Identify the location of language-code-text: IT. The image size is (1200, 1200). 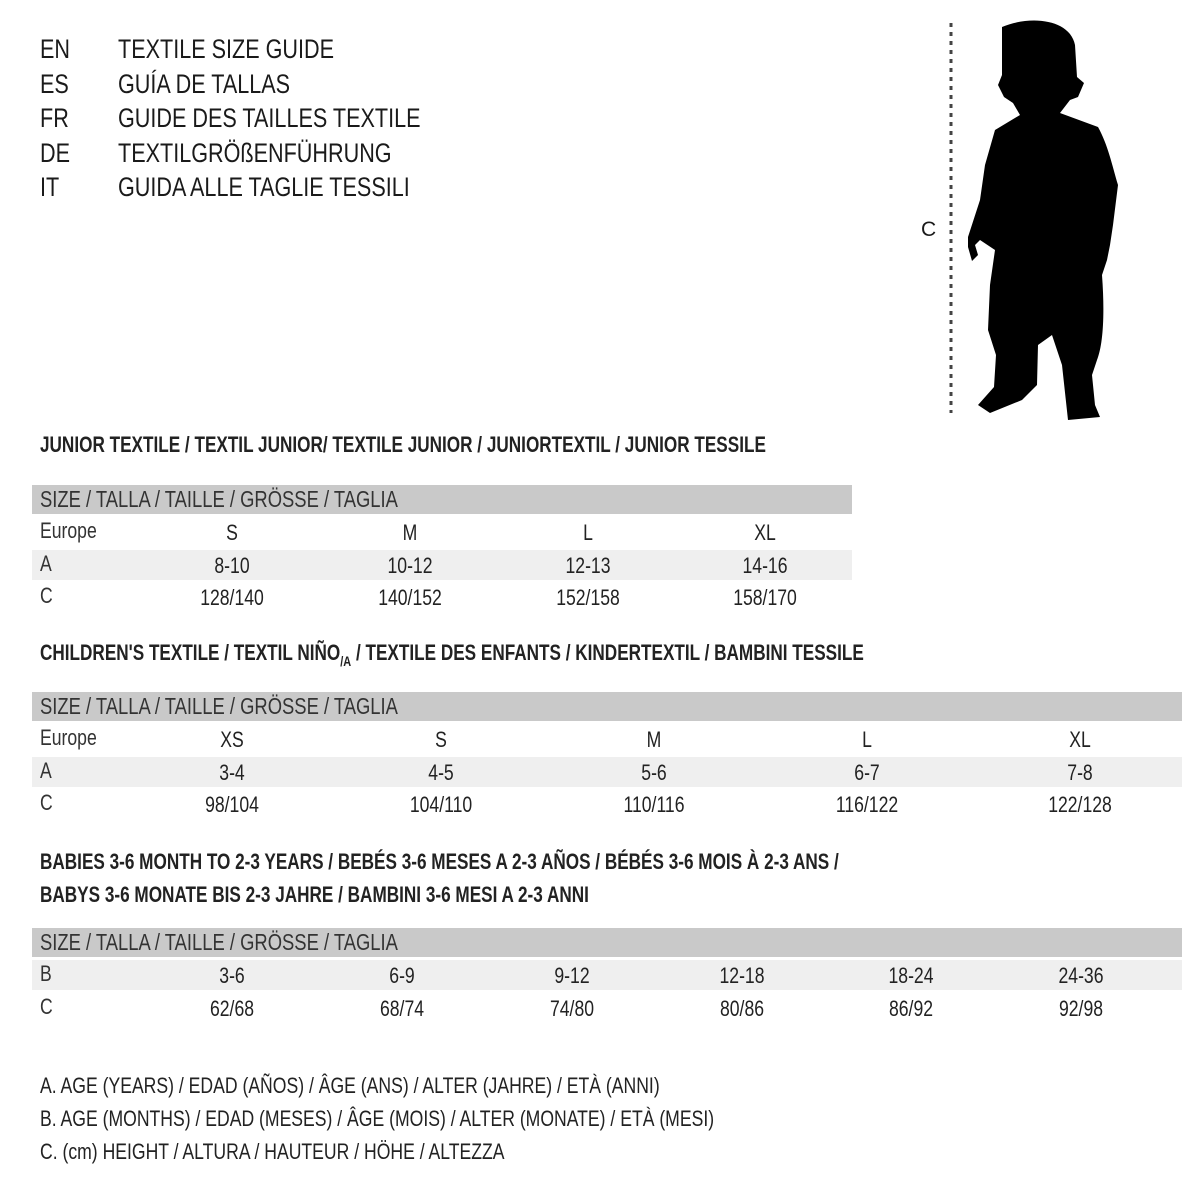
(50, 187).